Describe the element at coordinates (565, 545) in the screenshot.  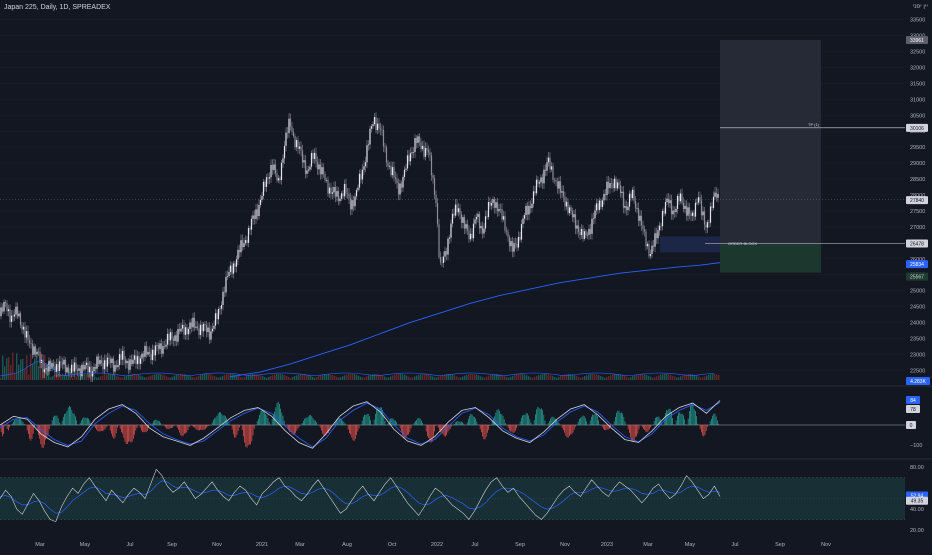
I see `x-tick-label-12: Nov` at that location.